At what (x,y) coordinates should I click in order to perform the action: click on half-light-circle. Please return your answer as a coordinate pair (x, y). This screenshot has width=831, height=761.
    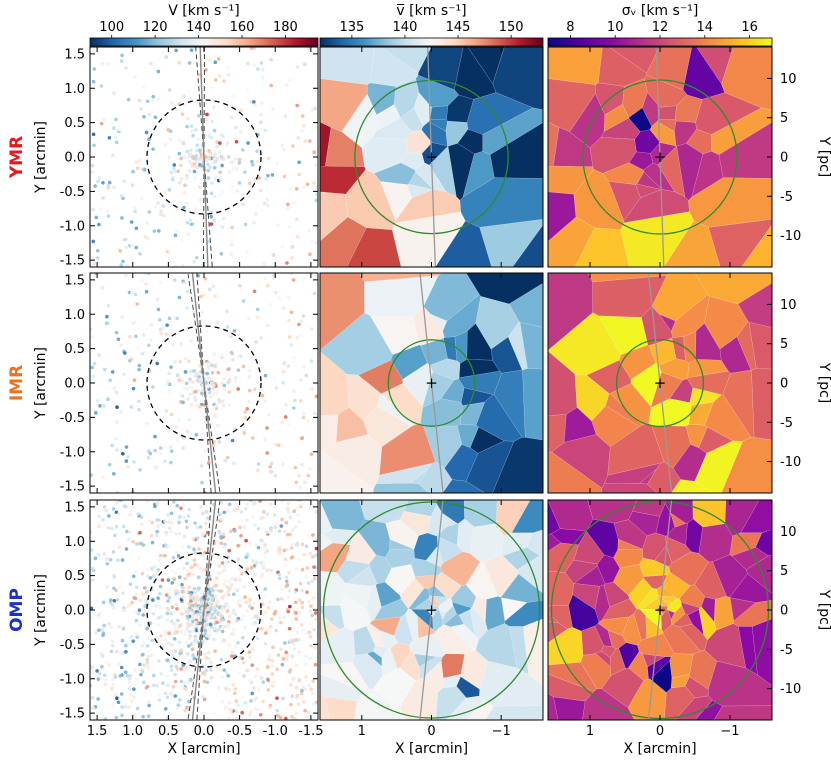
    Looking at the image, I should click on (204, 383).